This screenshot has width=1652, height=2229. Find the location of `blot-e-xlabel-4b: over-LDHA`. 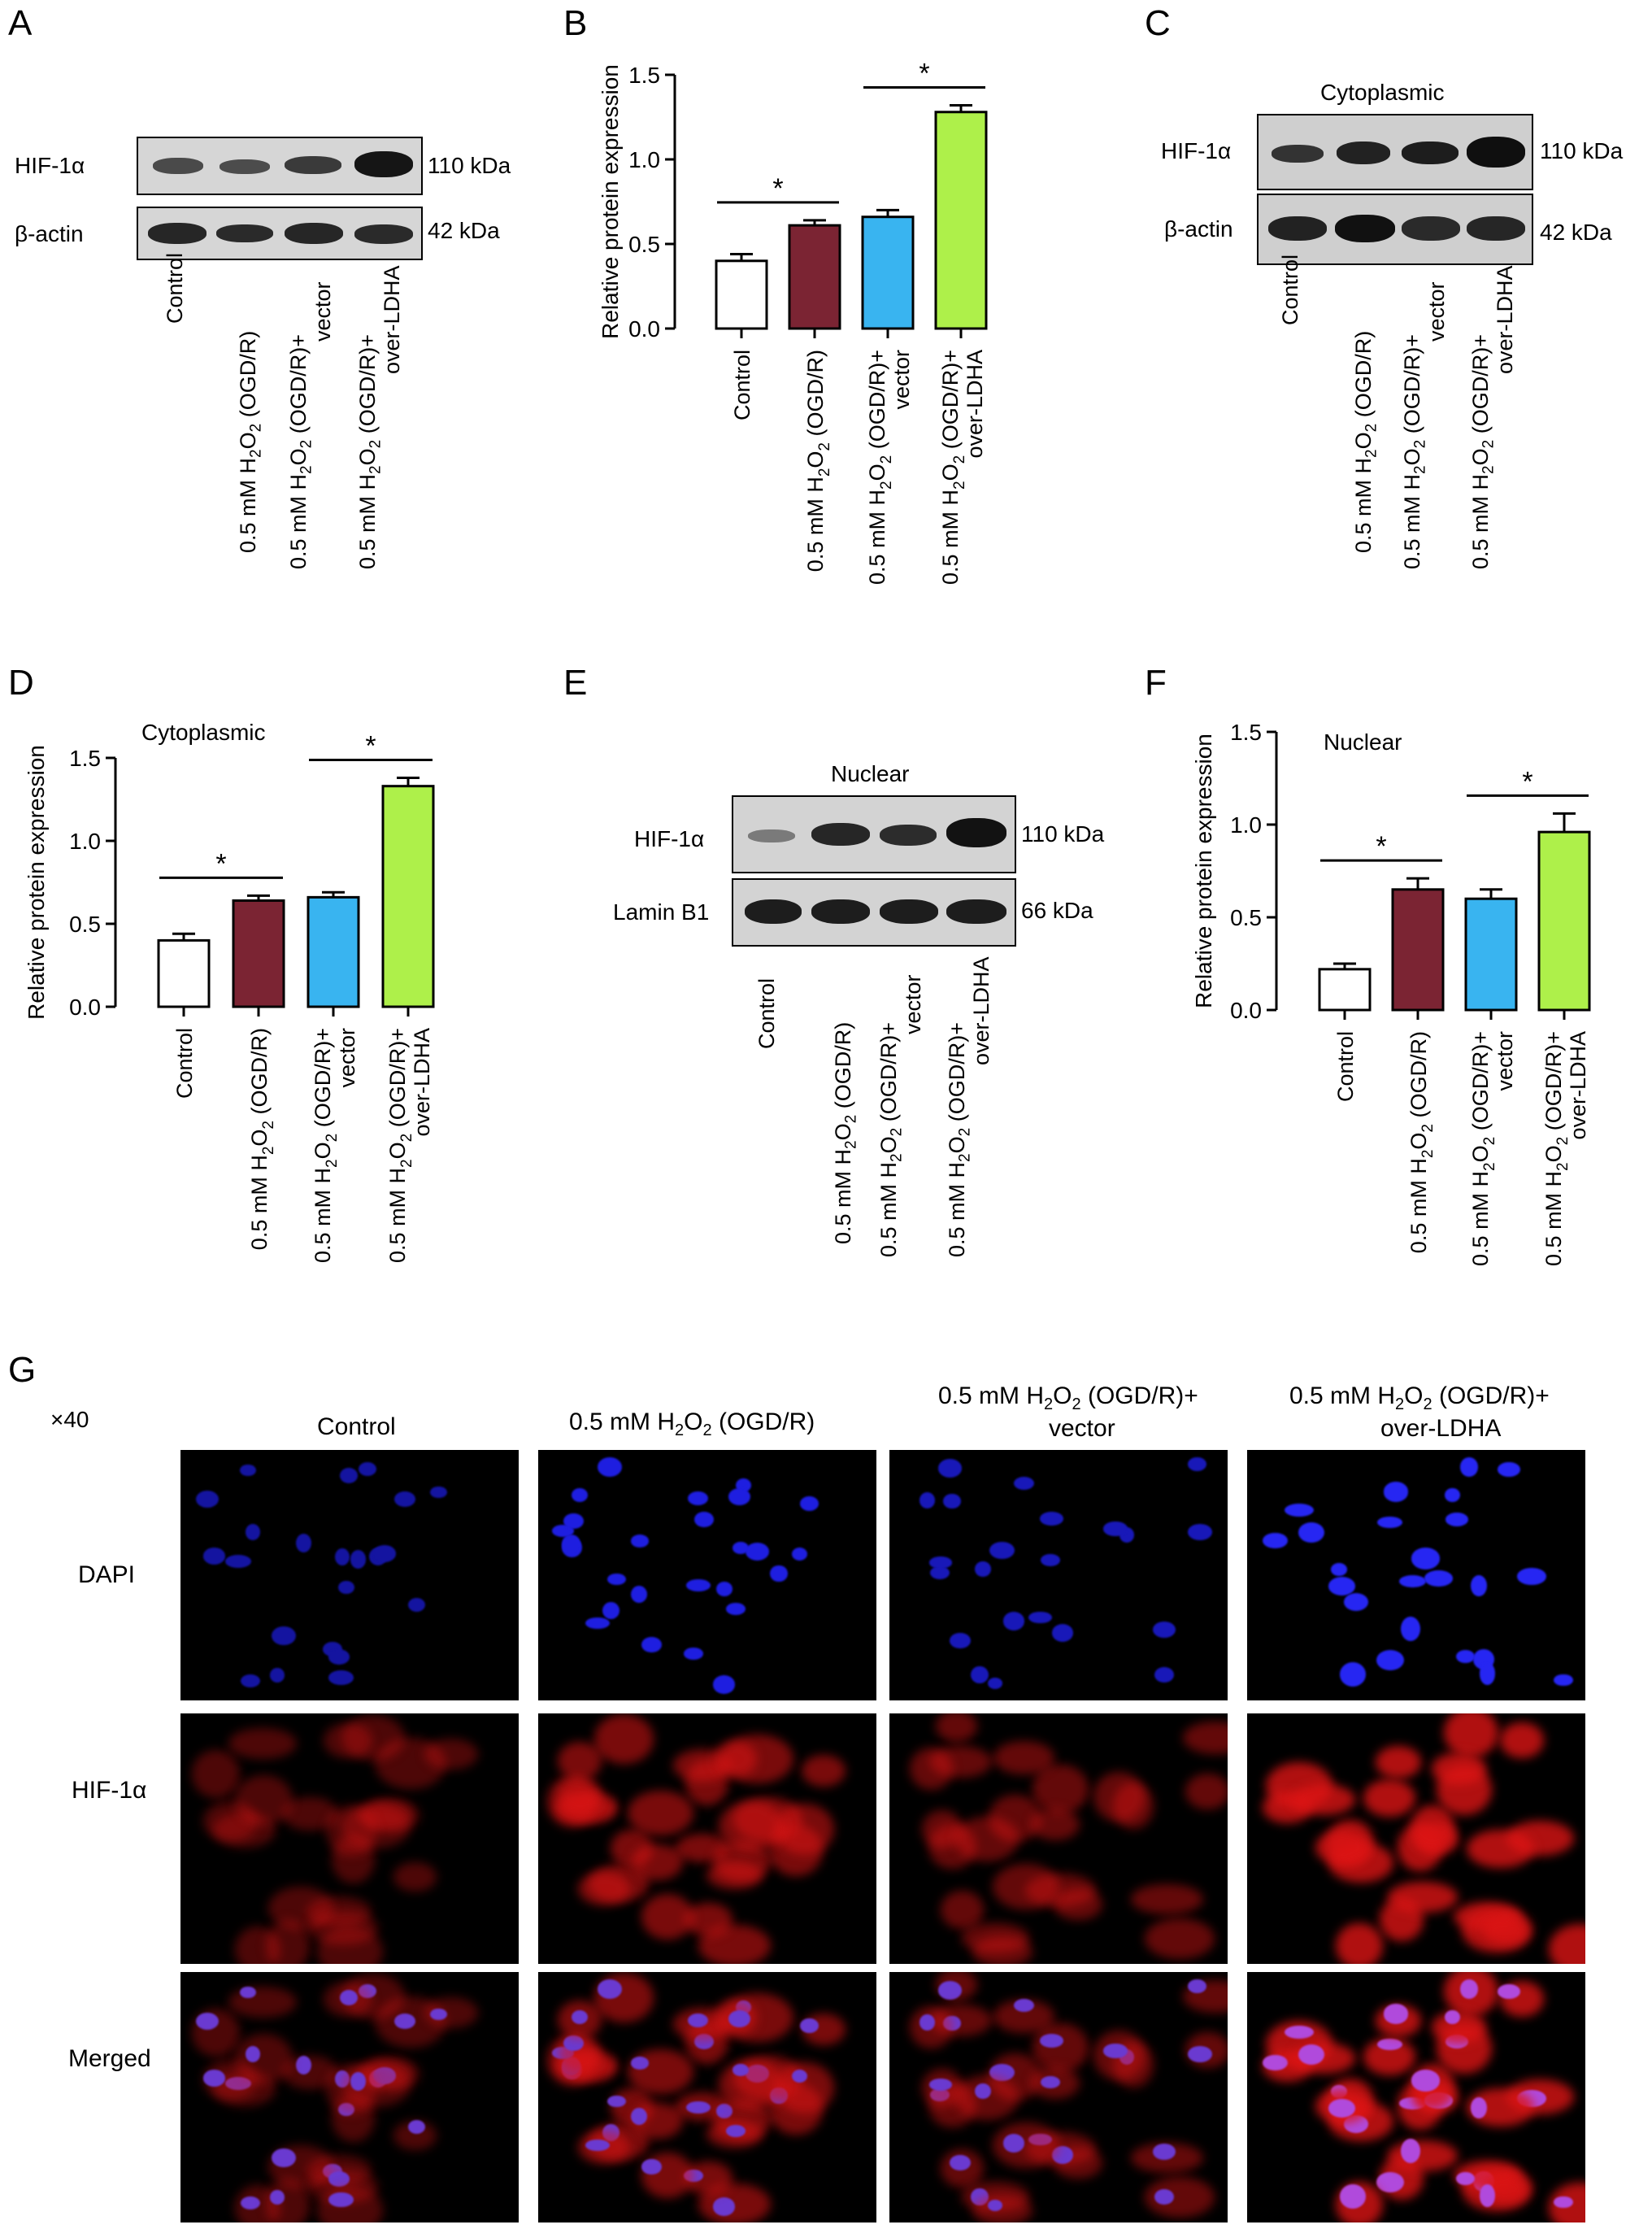

blot-e-xlabel-4b: over-LDHA is located at coordinates (981, 1010).